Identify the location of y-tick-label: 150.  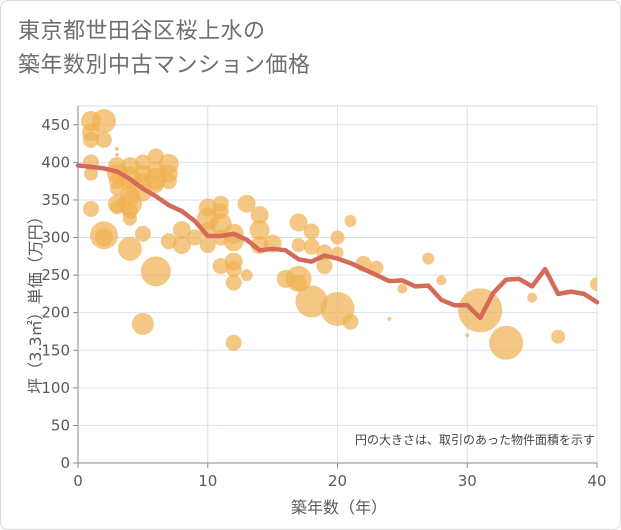
(55, 350).